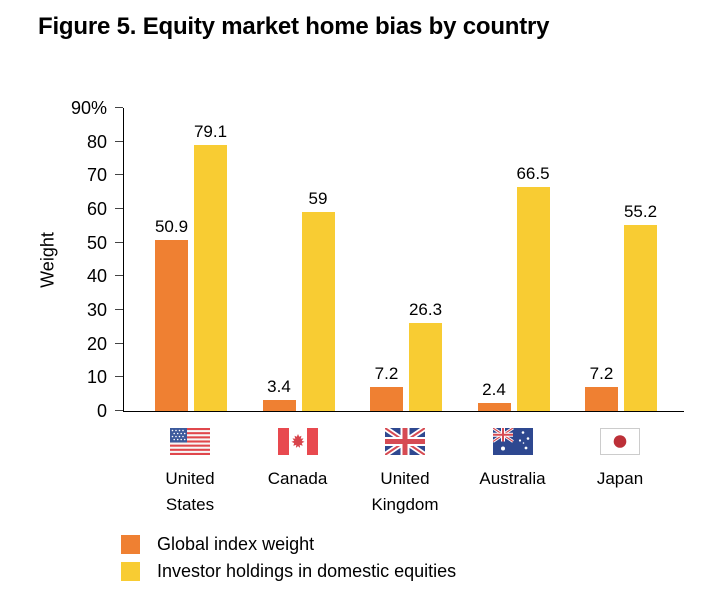  I want to click on category-united-states: United States, so click(190, 473).